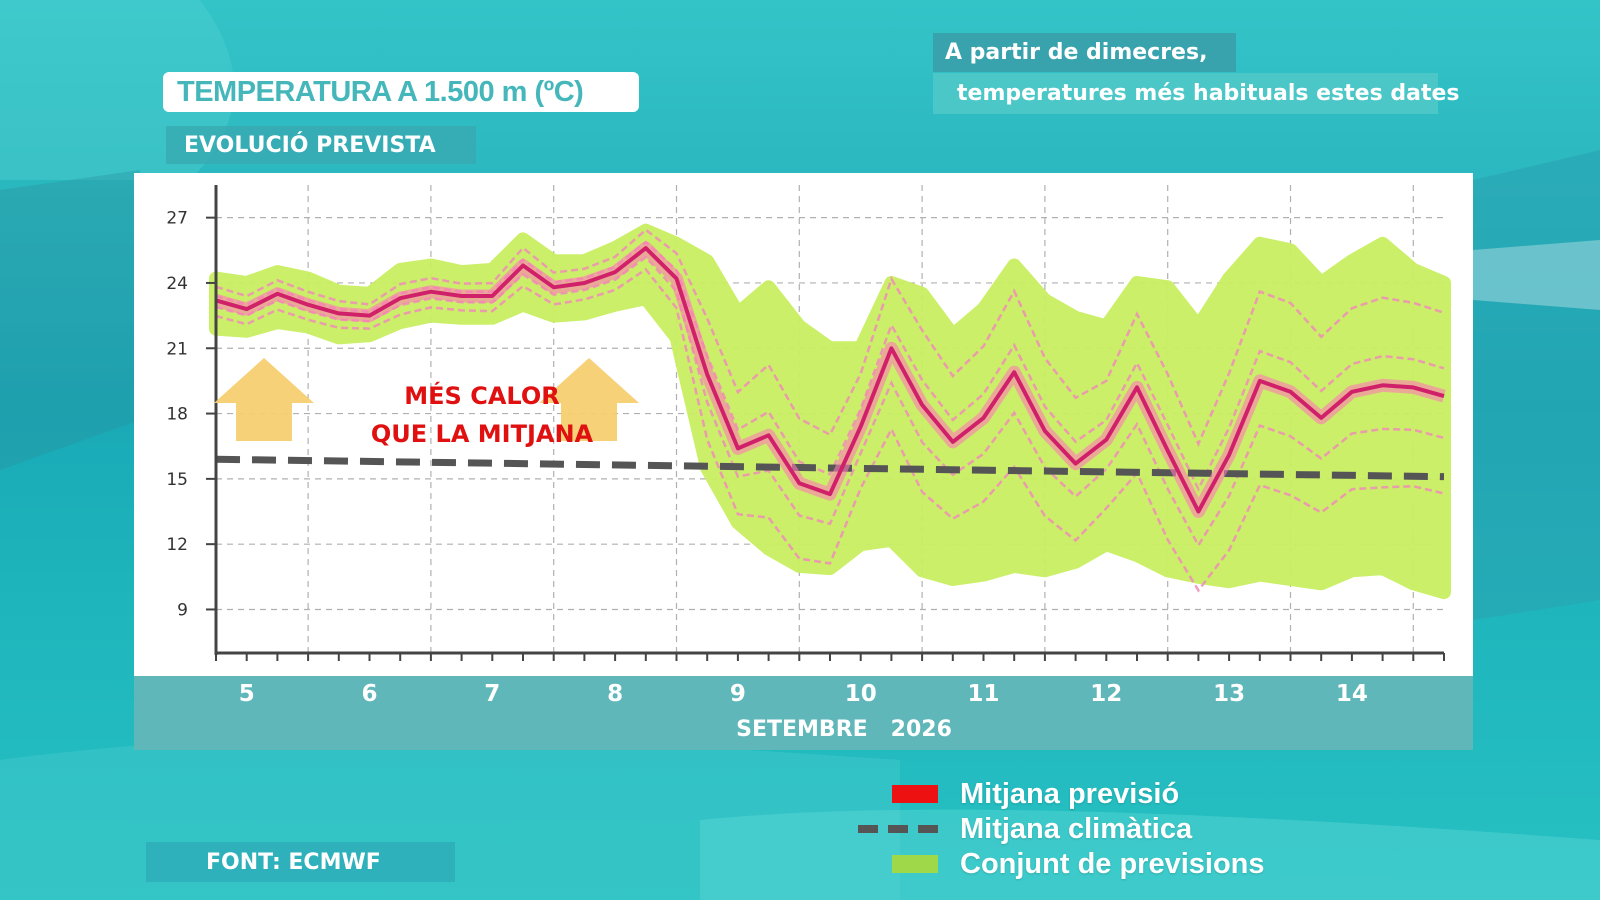 The image size is (1600, 900). What do you see at coordinates (844, 729) in the screenshot?
I see `x-axis-title: SETEMBRE 2026` at bounding box center [844, 729].